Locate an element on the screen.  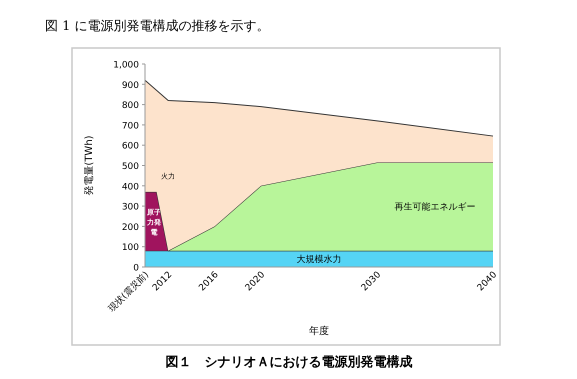
caption: 図 1 に電源別発電構成の推移を示す。 is located at coordinates (157, 26).